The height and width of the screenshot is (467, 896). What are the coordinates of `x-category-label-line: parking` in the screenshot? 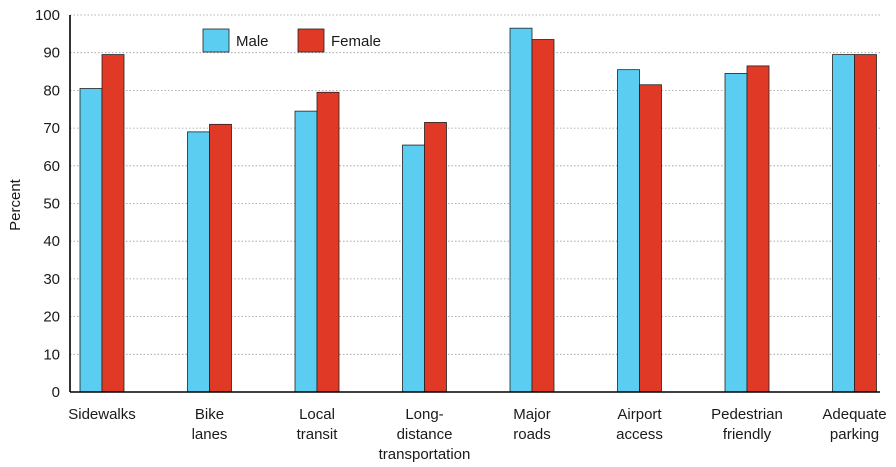 It's located at (854, 434).